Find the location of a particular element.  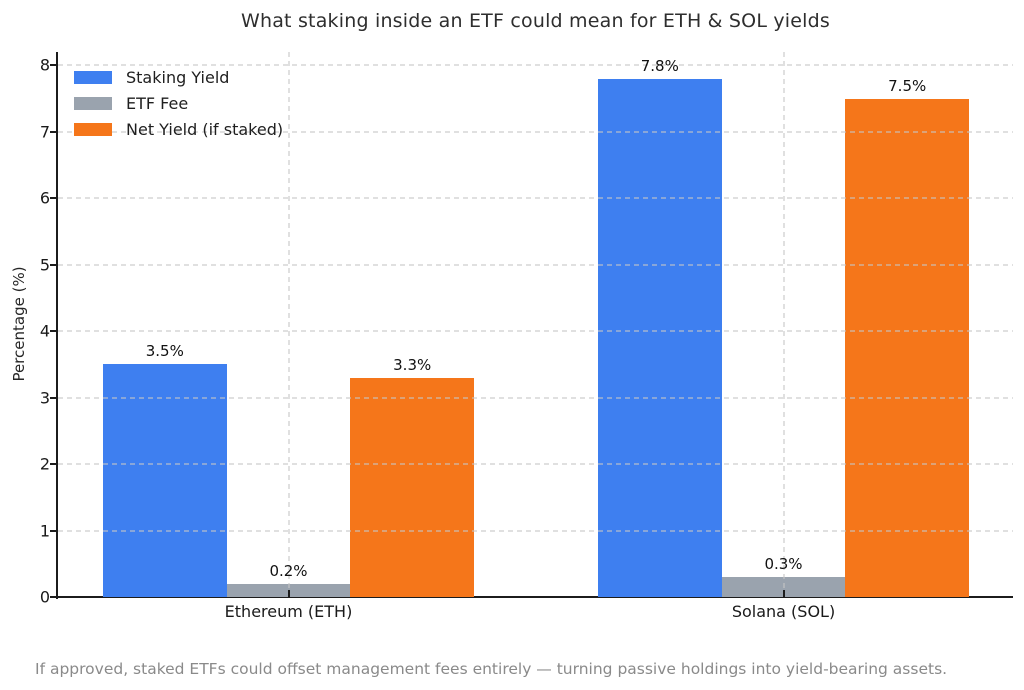

legend-item-etf-fee: ETF Fee is located at coordinates (178, 103).